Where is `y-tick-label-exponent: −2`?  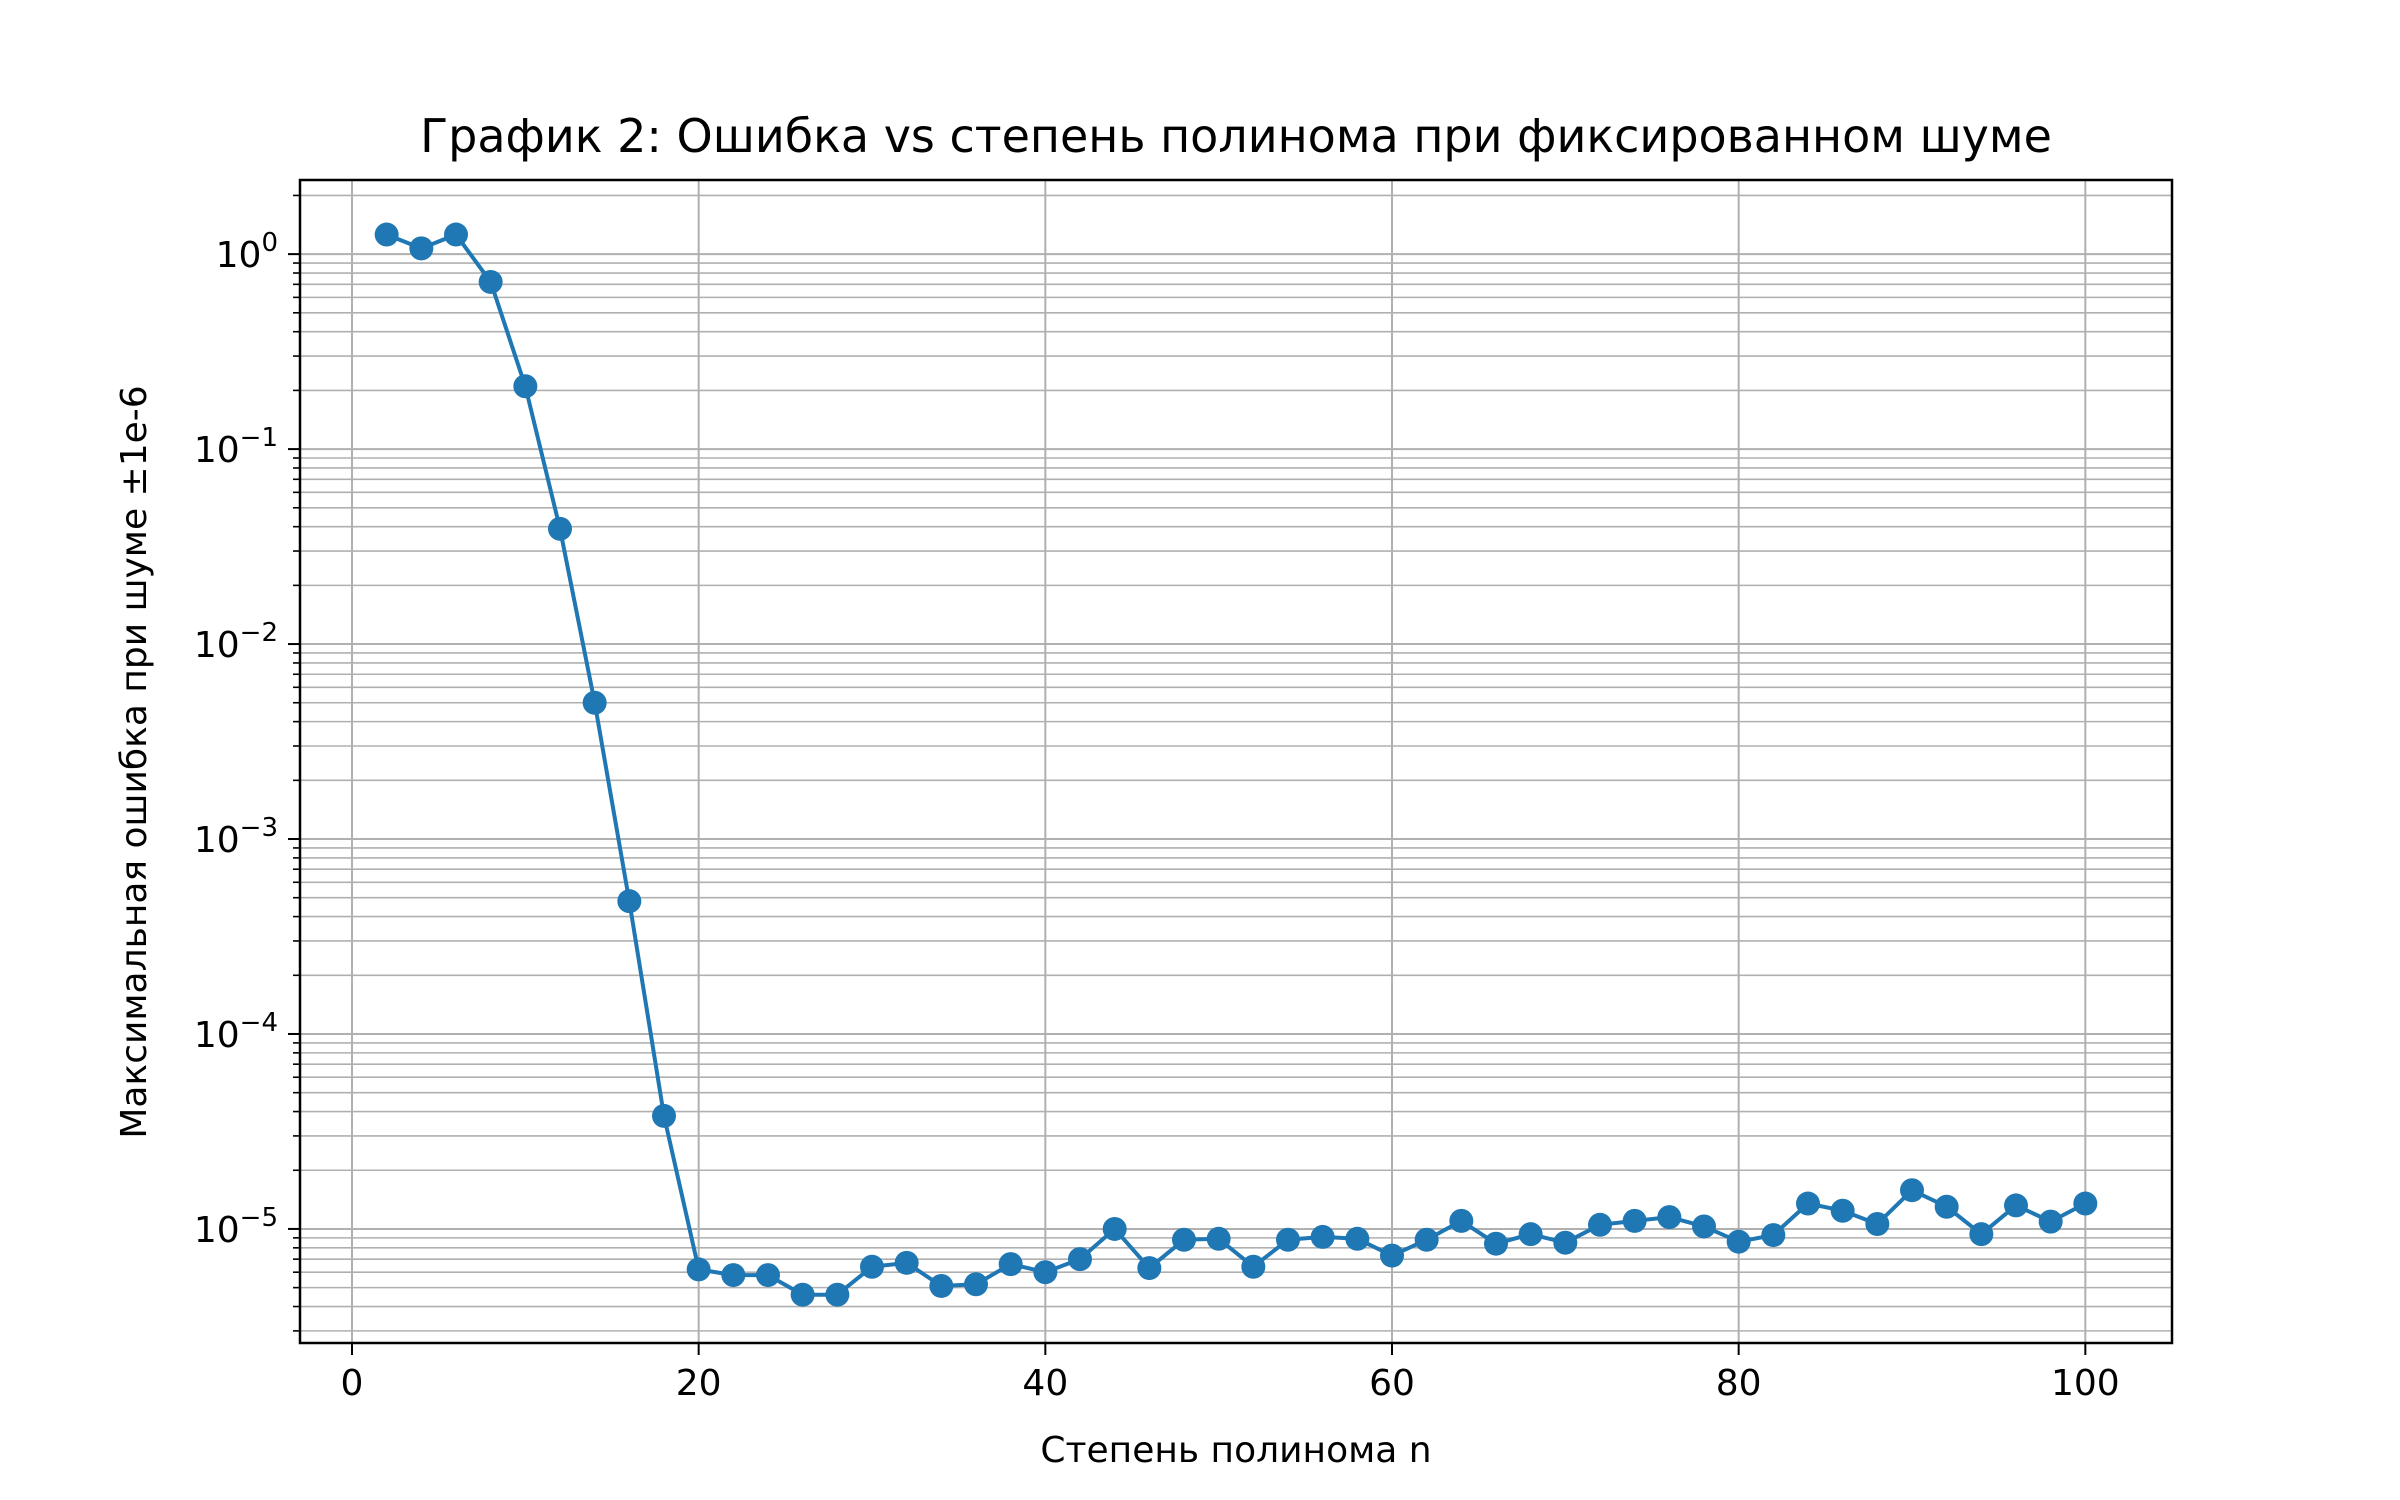 y-tick-label-exponent: −2 is located at coordinates (259, 633).